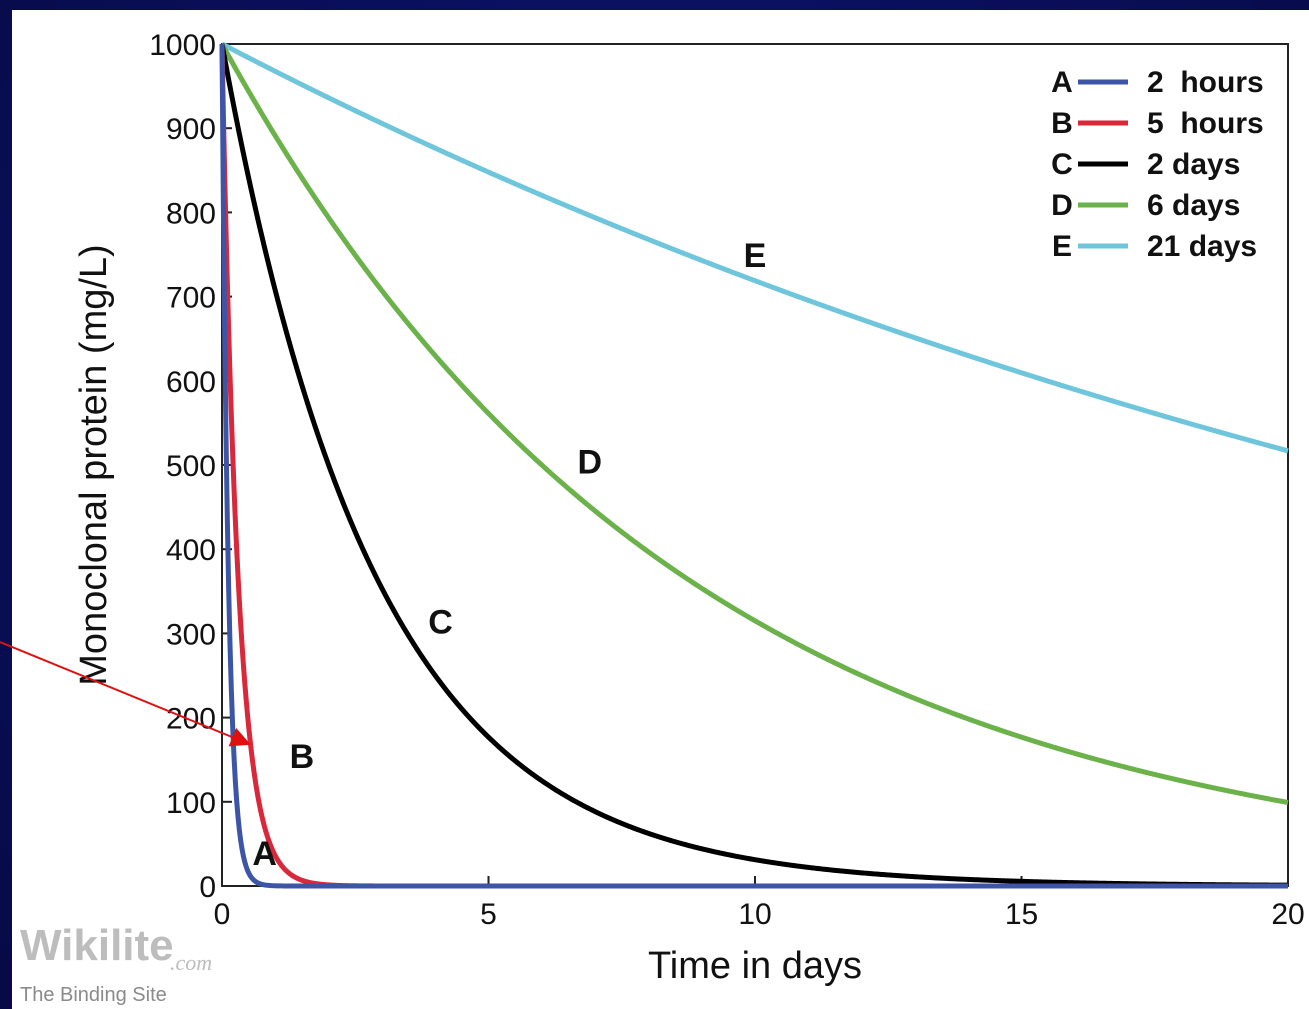 This screenshot has width=1309, height=1009. Describe the element at coordinates (1062, 246) in the screenshot. I see `legend-letter: E` at that location.